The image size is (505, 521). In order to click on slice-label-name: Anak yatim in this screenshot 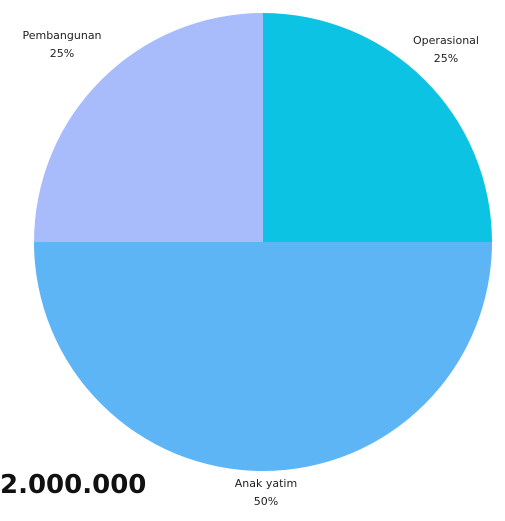, I will do `click(266, 483)`.